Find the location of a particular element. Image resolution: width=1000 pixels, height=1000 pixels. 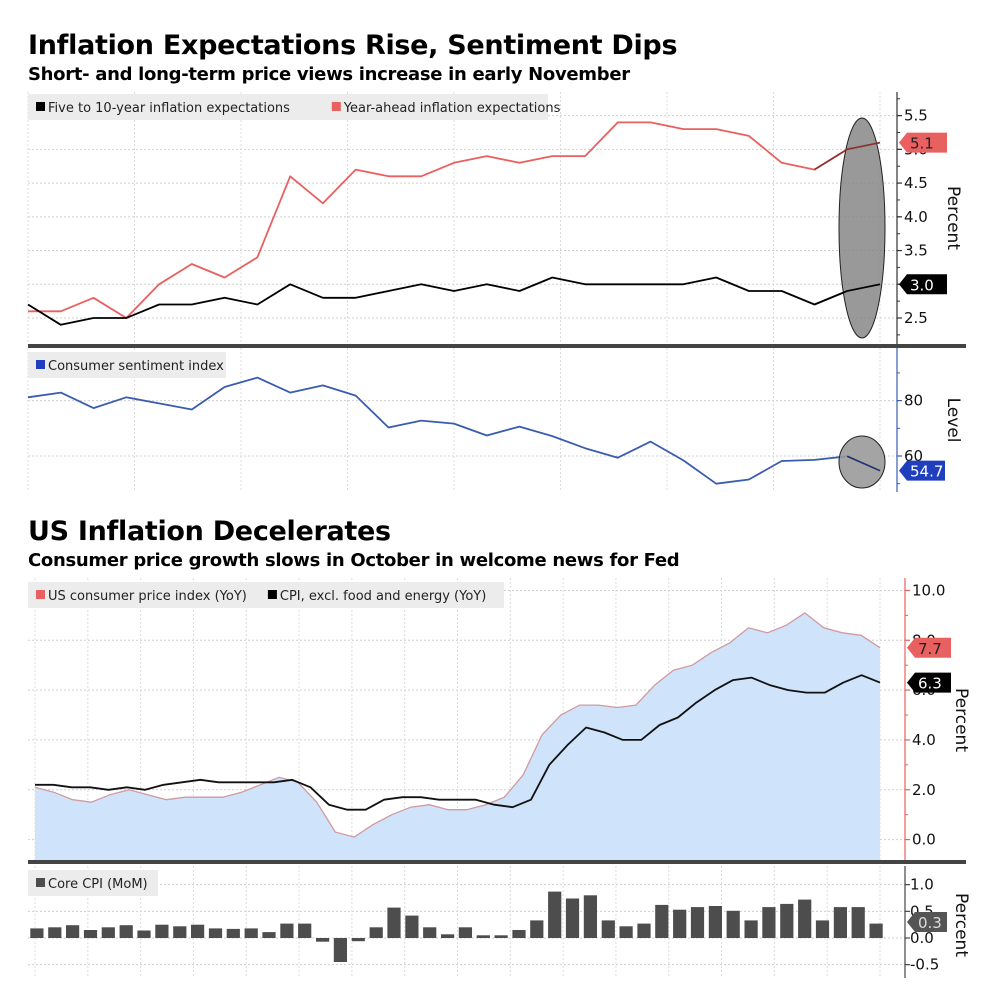

sentiment-legend-bg is located at coordinates (127, 365).